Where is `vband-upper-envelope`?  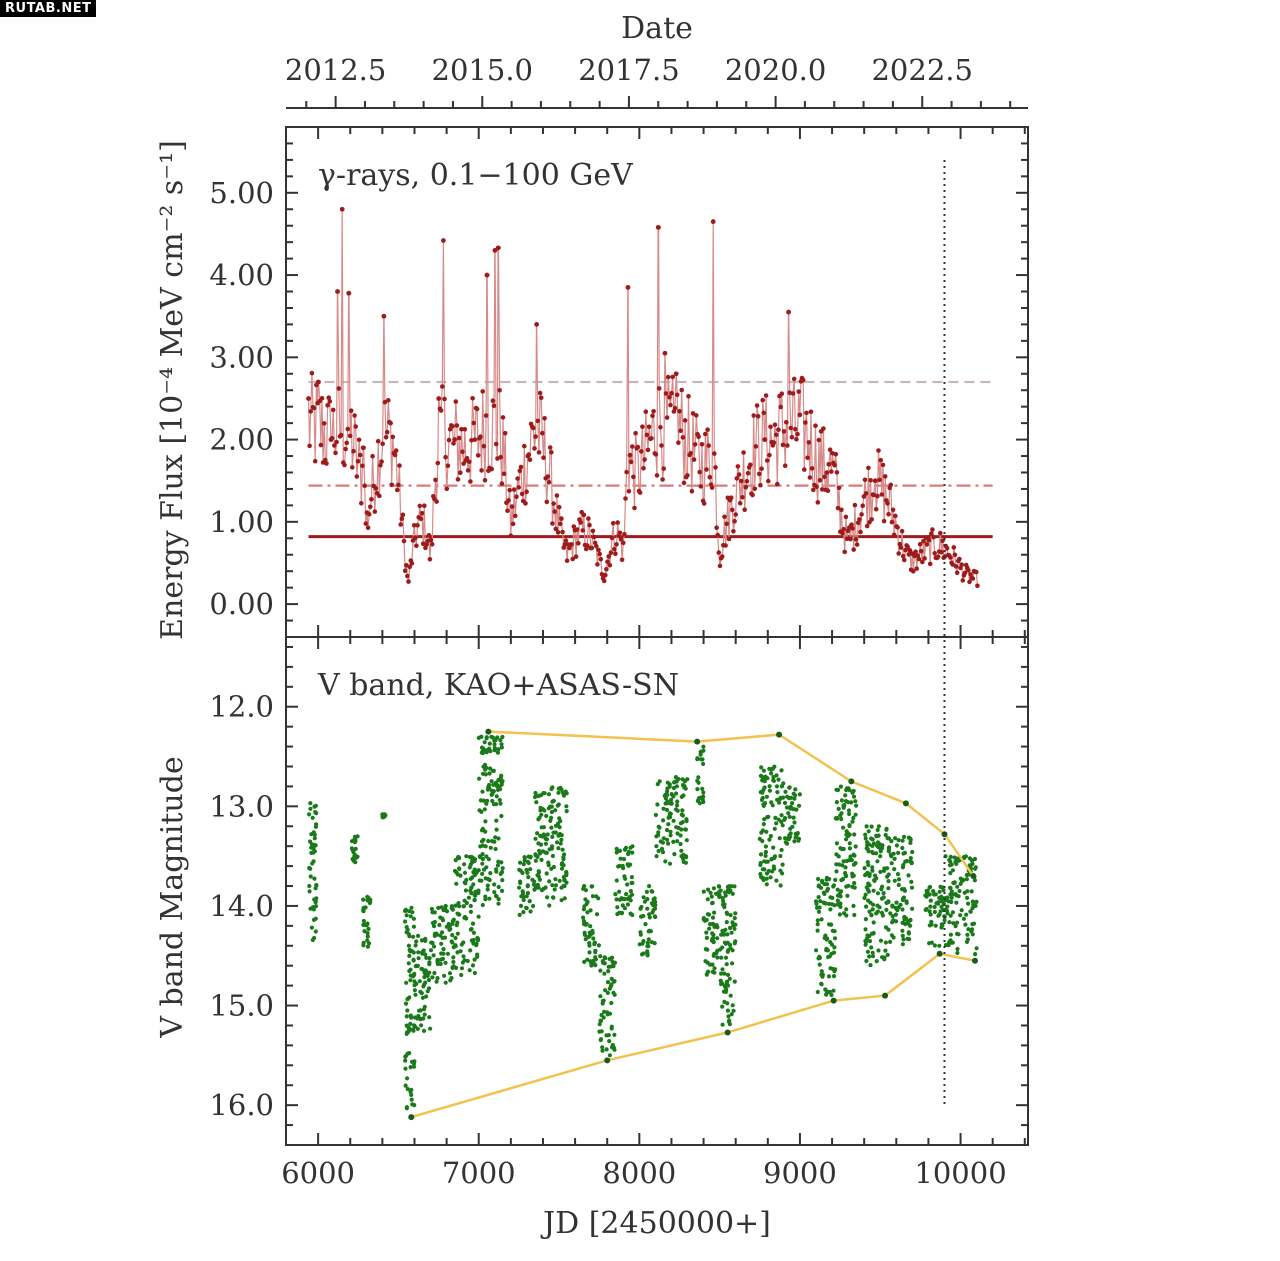 vband-upper-envelope is located at coordinates (731, 803).